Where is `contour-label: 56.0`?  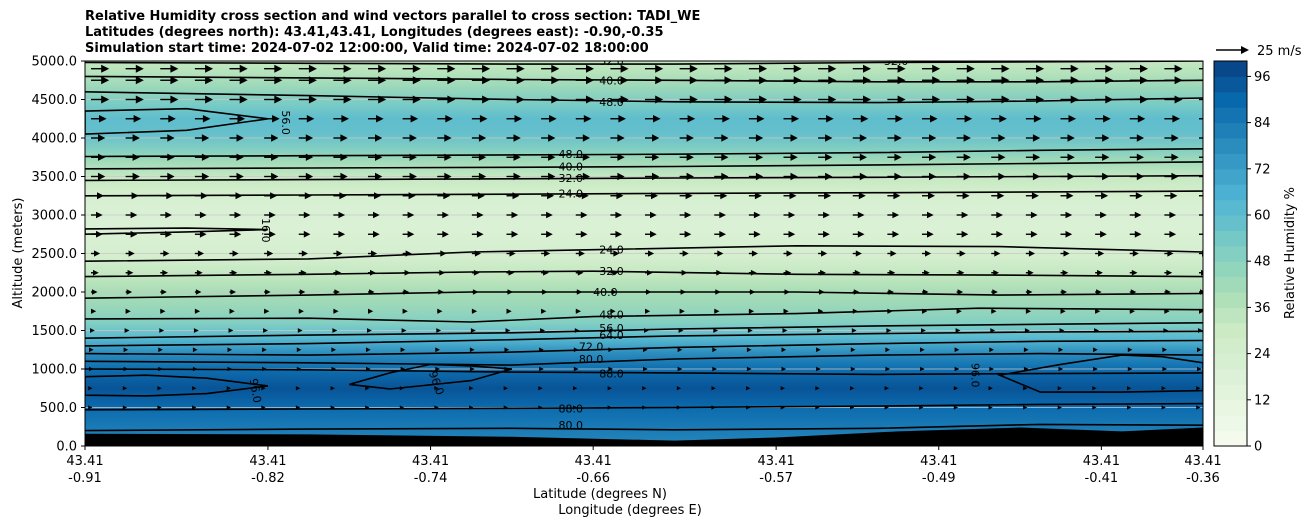 contour-label: 56.0 is located at coordinates (611, 328).